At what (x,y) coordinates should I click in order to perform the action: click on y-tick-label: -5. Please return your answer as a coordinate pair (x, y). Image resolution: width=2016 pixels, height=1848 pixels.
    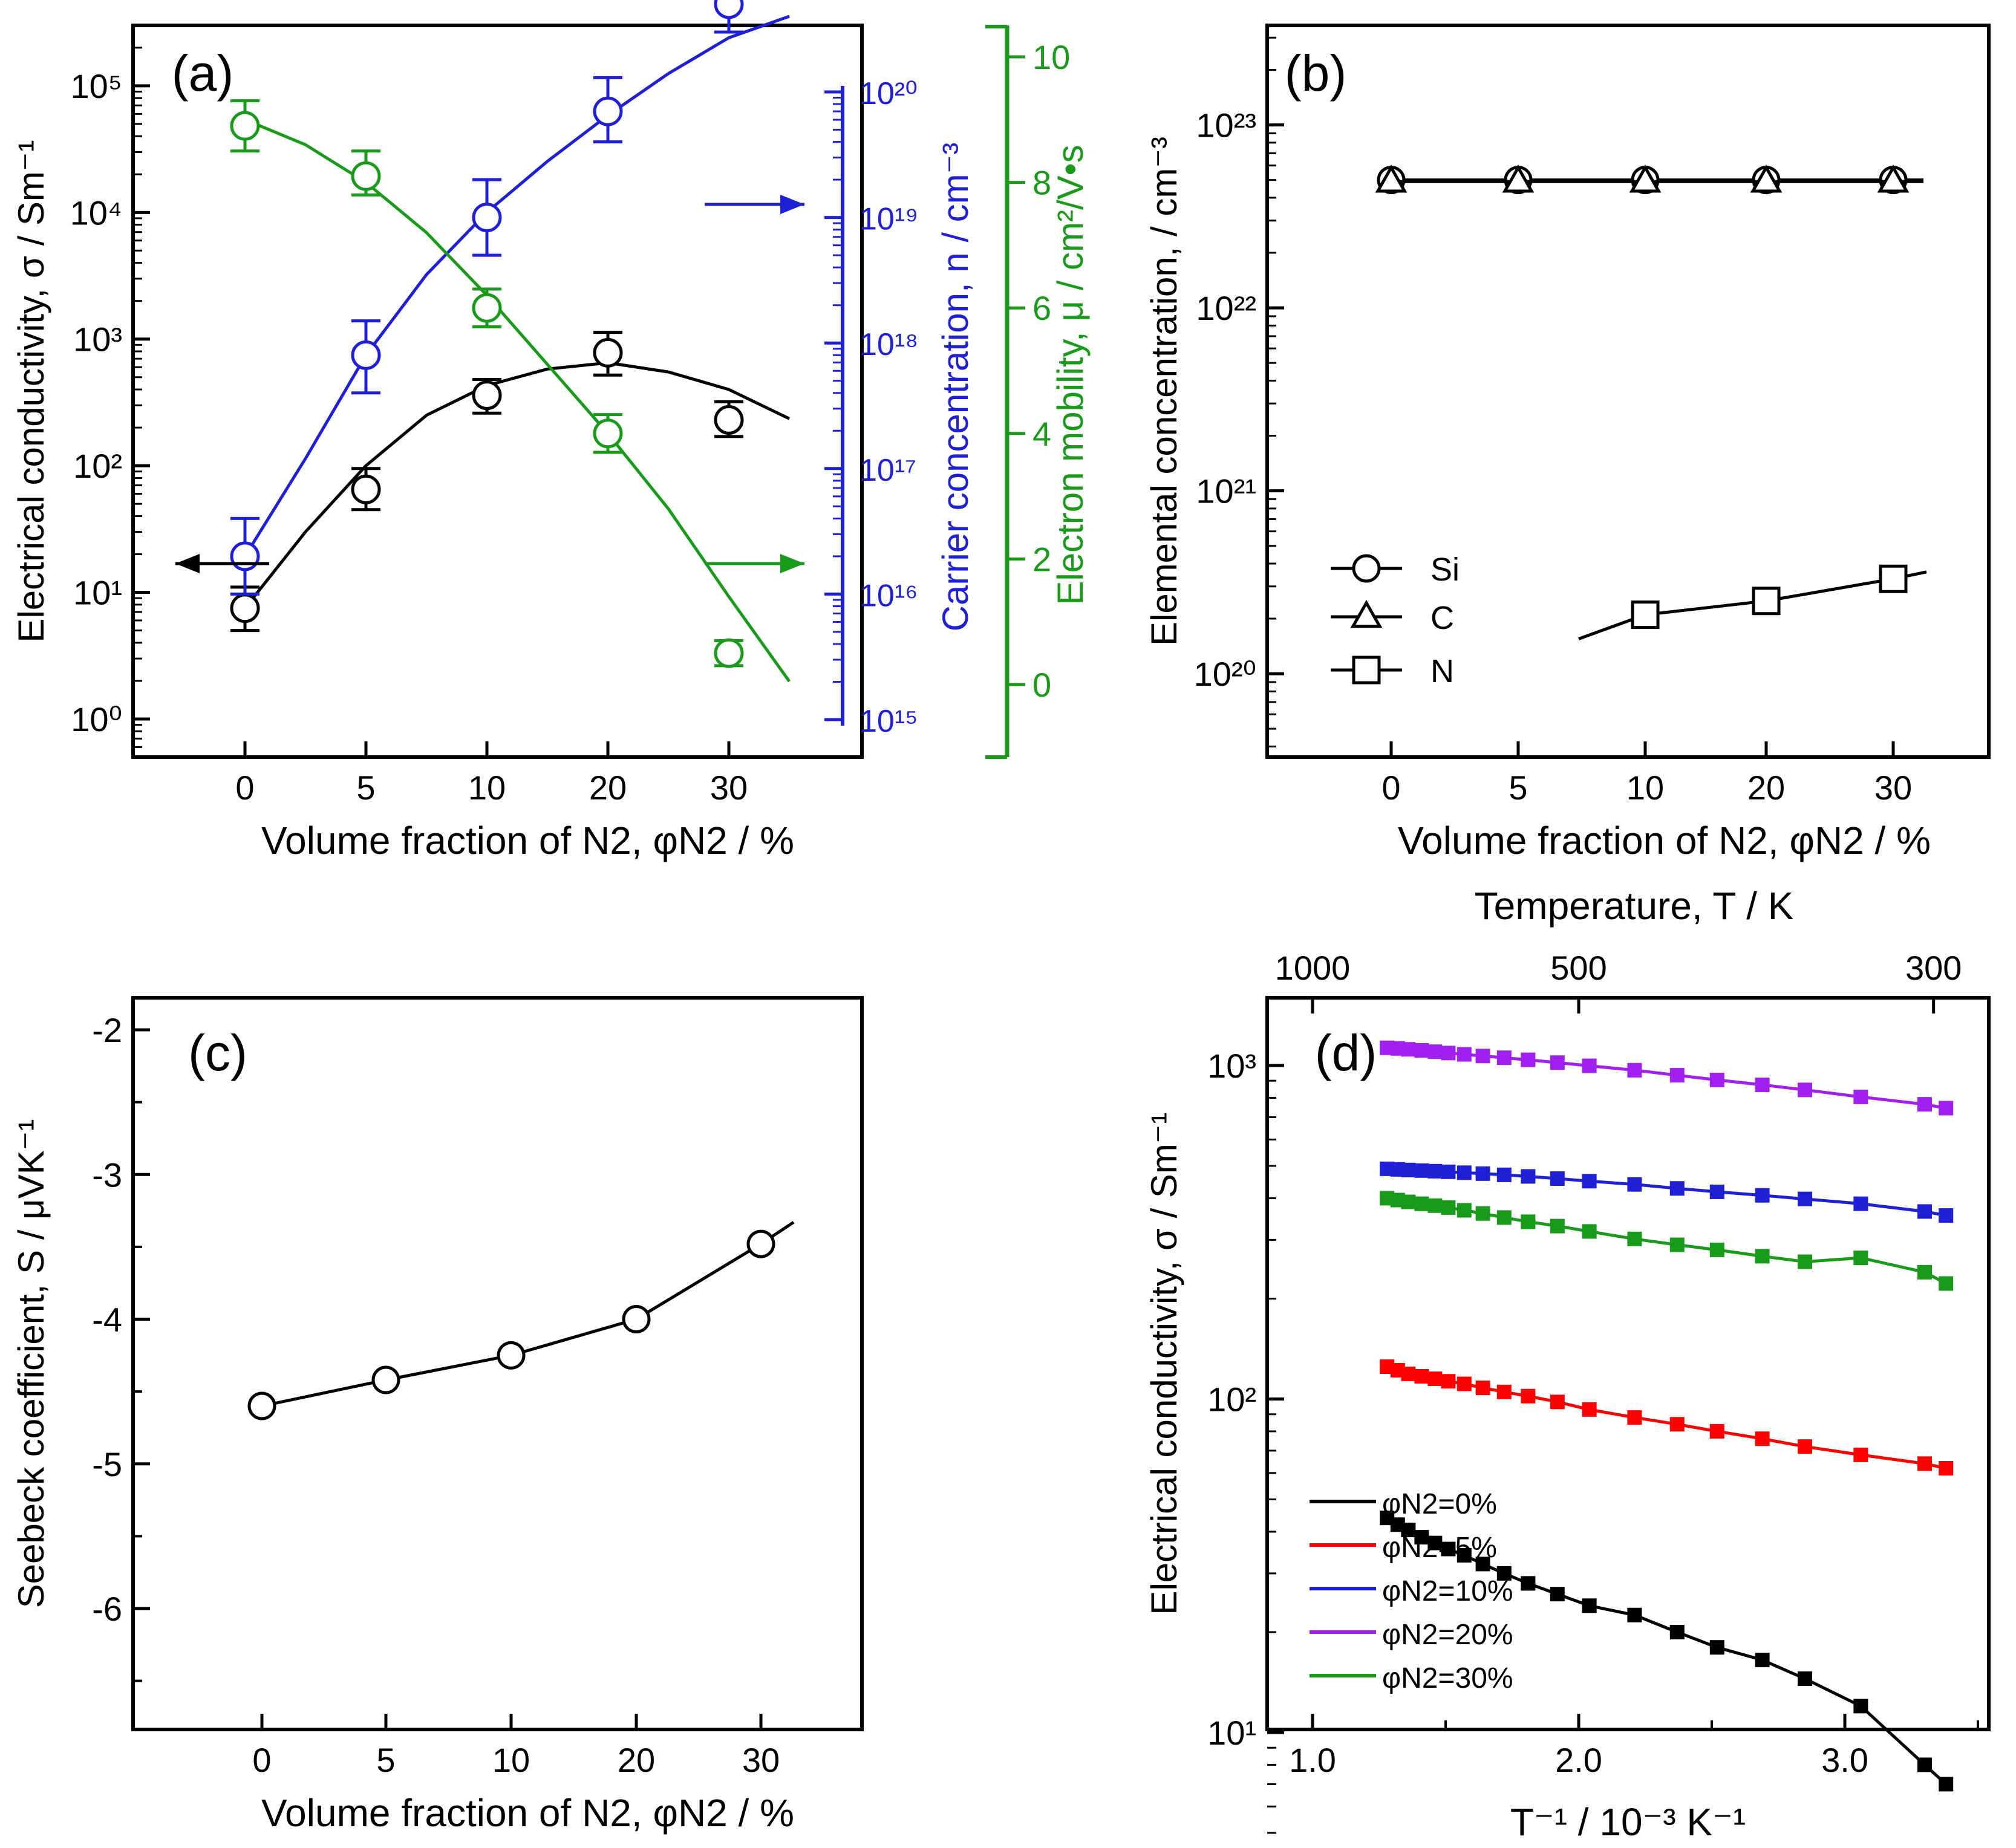
    Looking at the image, I should click on (107, 1464).